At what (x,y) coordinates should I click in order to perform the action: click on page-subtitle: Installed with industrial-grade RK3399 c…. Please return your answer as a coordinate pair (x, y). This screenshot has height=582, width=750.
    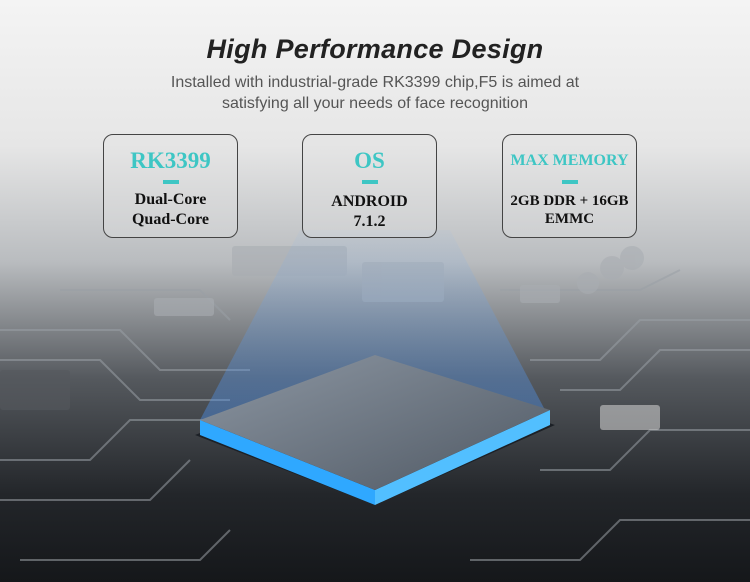
    Looking at the image, I should click on (375, 93).